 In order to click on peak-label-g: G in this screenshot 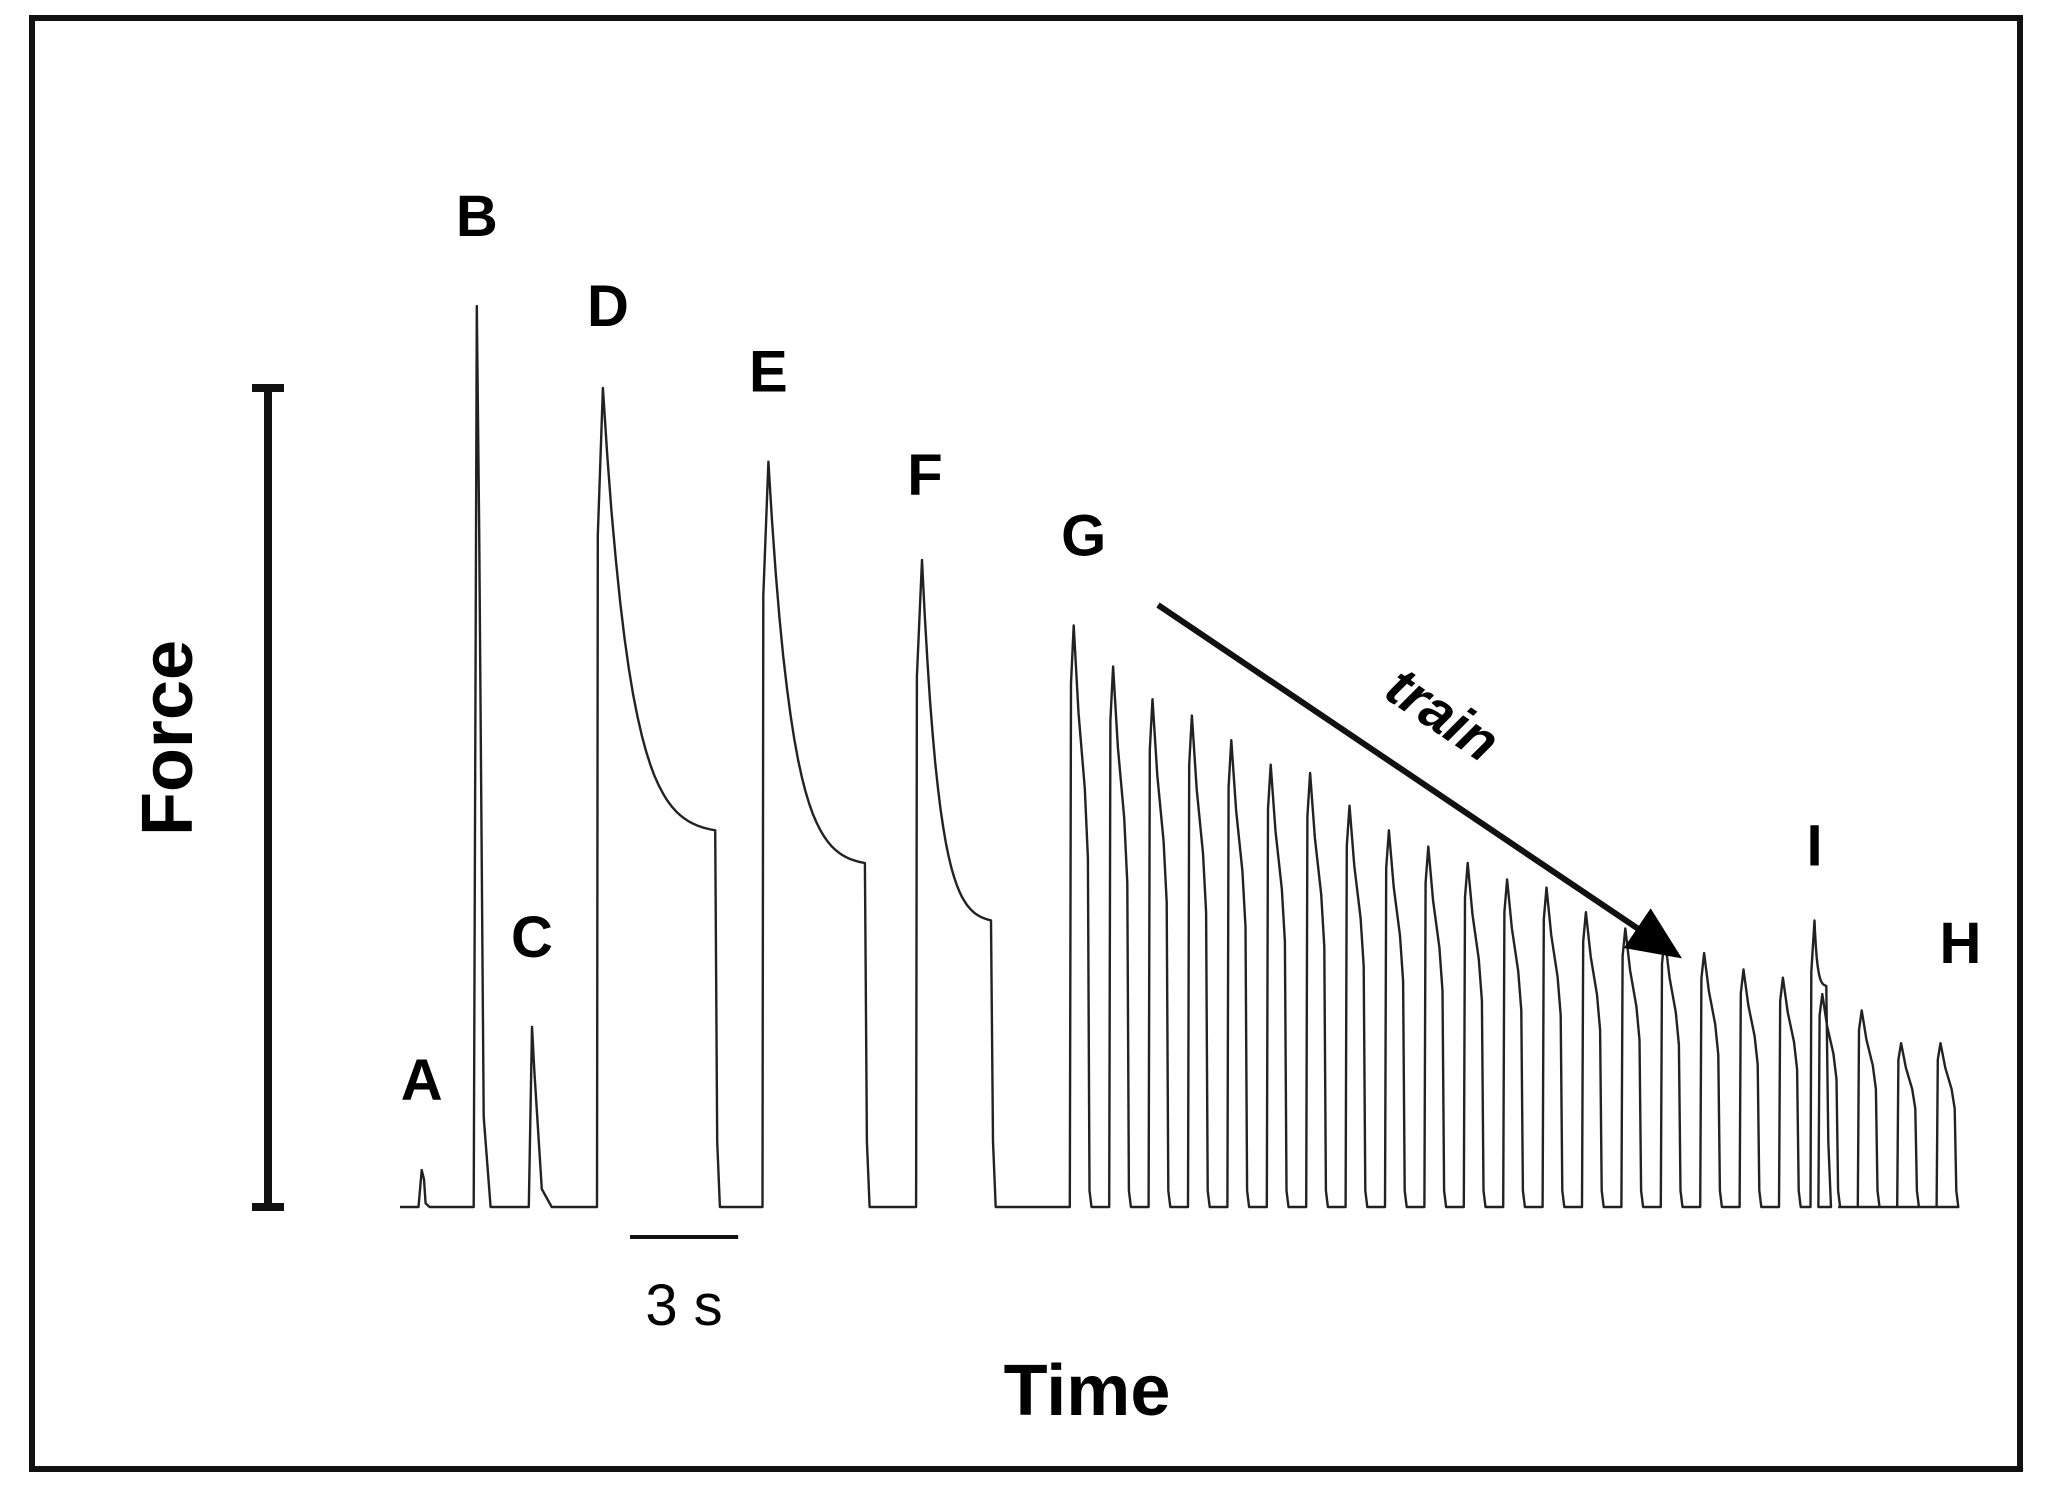, I will do `click(1083, 536)`.